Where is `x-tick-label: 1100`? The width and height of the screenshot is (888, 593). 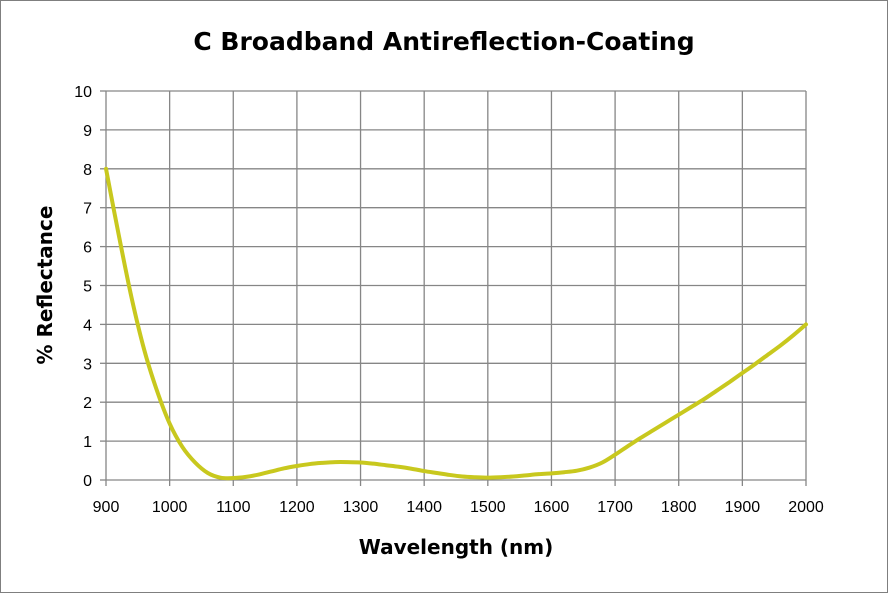 x-tick-label: 1100 is located at coordinates (233, 507).